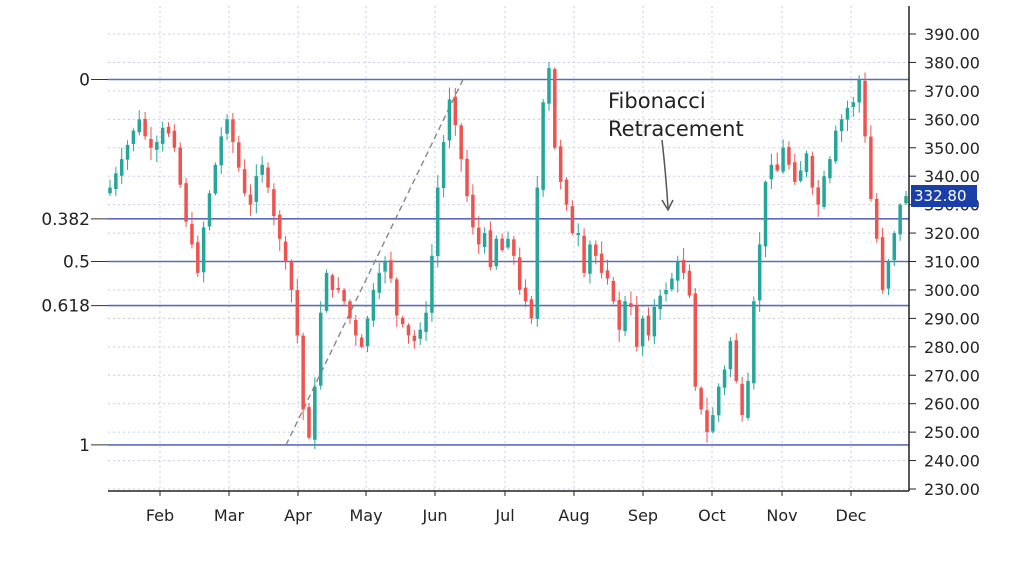  I want to click on y-tick-label: 230.00, so click(952, 489).